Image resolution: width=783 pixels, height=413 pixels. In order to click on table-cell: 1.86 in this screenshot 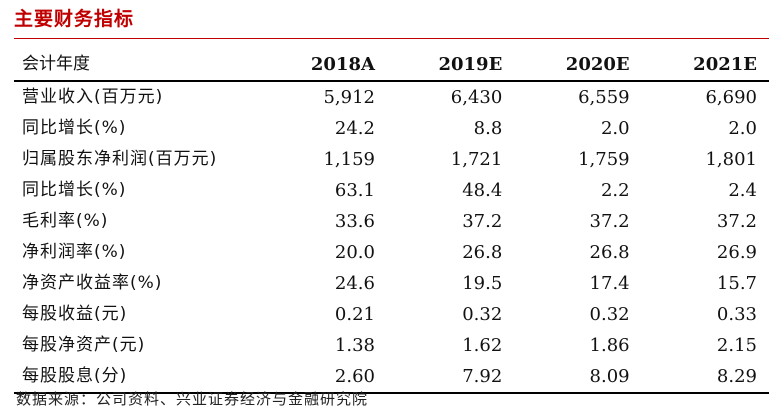, I will do `click(609, 345)`.